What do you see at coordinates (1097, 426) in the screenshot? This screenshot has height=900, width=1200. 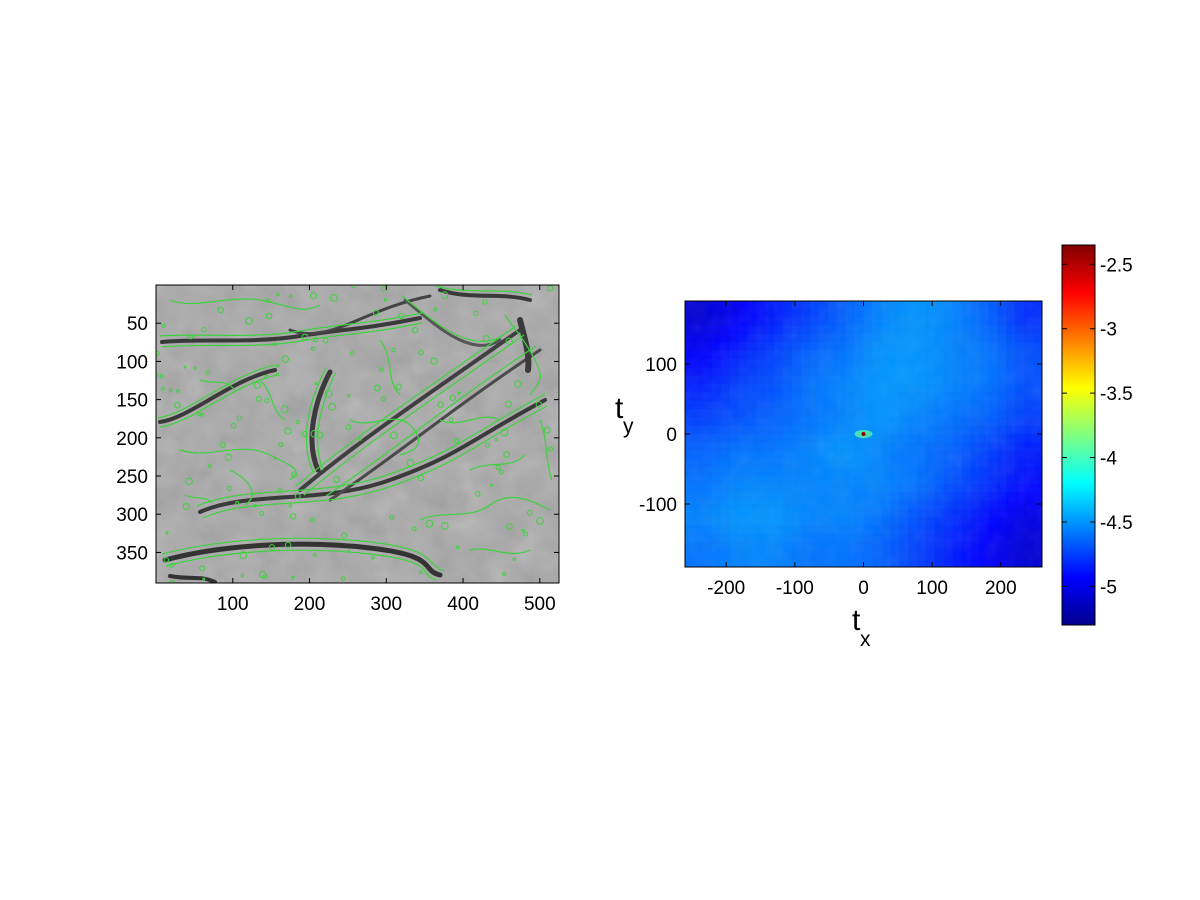 I see `colorbar-ticks: -2.5 -3 -3.5 -4 -4.5 -5` at bounding box center [1097, 426].